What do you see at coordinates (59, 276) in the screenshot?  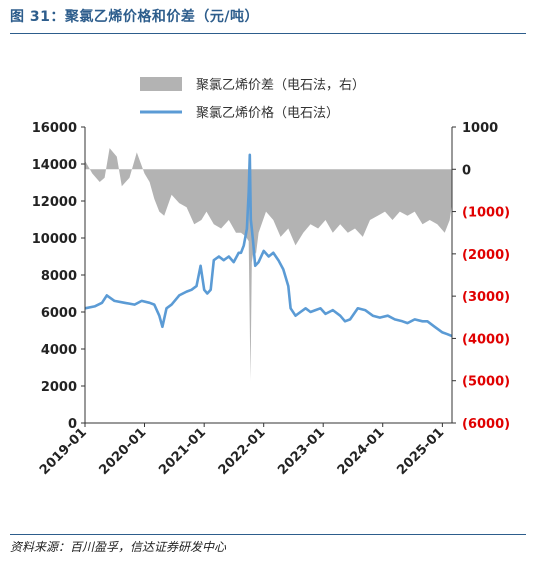 I see `left-tick-label: 8000` at bounding box center [59, 276].